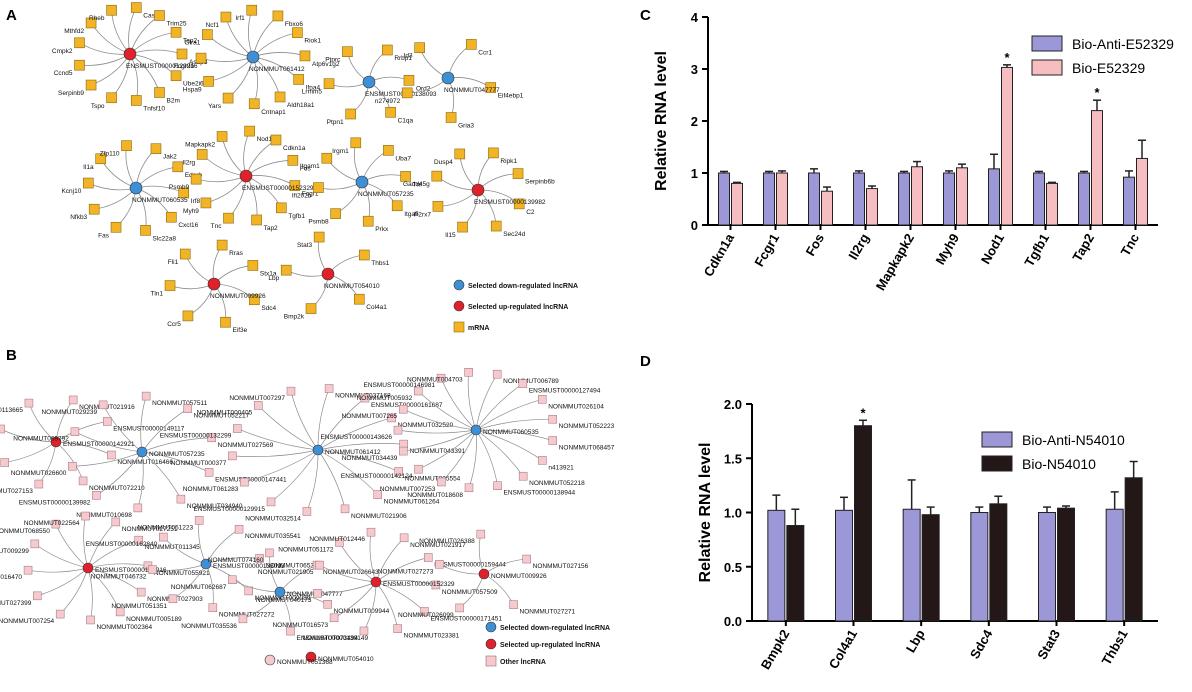 This screenshot has width=1192, height=692. Describe the element at coordinates (286, 572) in the screenshot. I see `other-lncrna-label: NONMMUT021905` at that location.